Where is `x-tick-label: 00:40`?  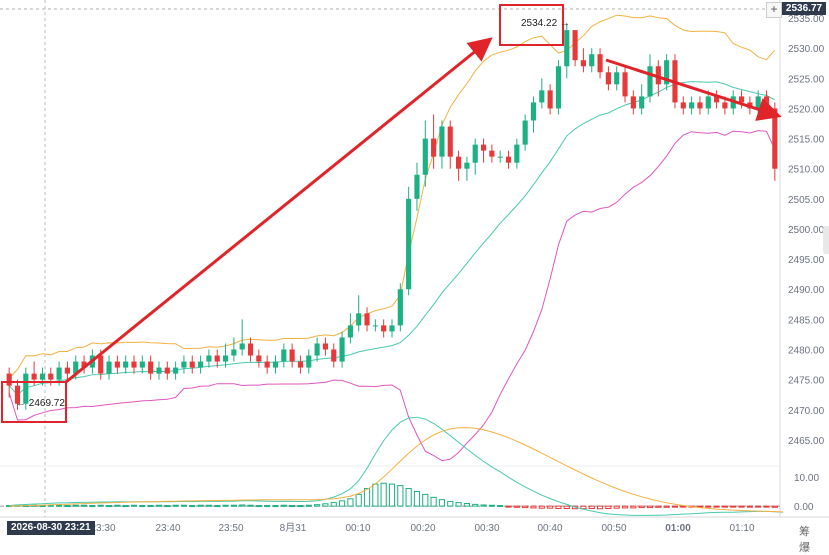 x-tick-label: 00:40 is located at coordinates (549, 528).